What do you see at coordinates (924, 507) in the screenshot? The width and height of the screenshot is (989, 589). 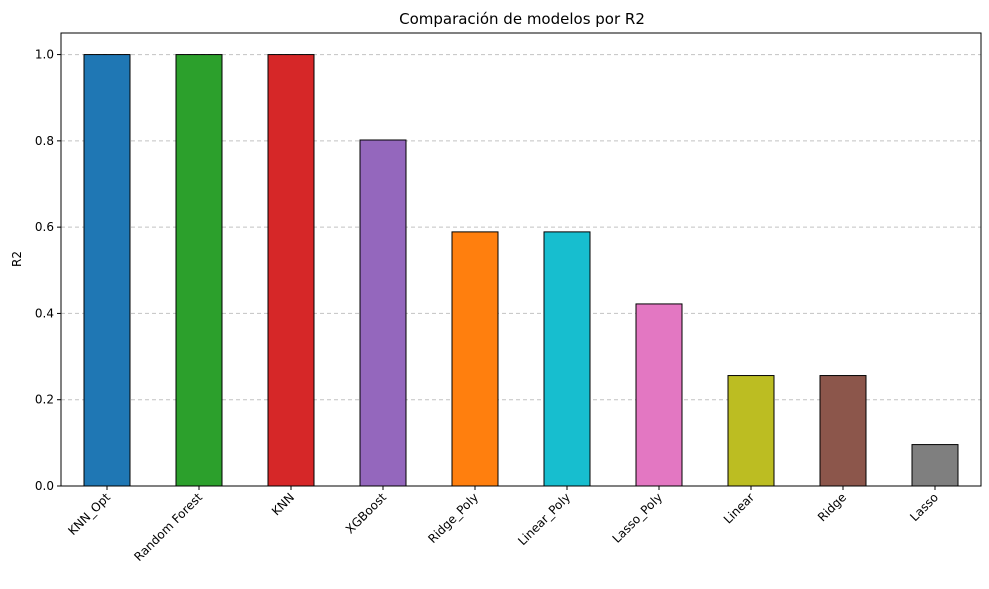 I see `x-tick-label: Lasso` at bounding box center [924, 507].